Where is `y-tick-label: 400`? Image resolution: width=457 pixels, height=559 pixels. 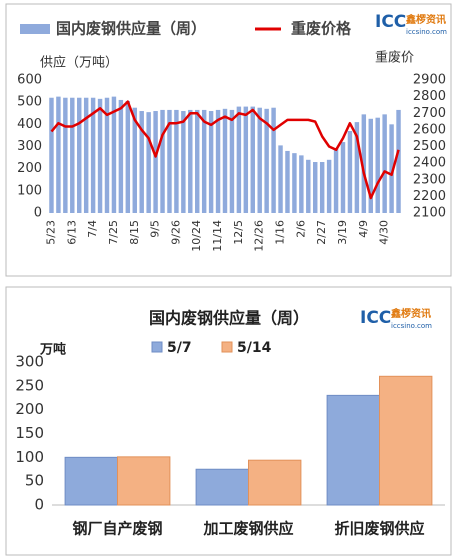
y-tick-label: 400 is located at coordinates (29, 124).